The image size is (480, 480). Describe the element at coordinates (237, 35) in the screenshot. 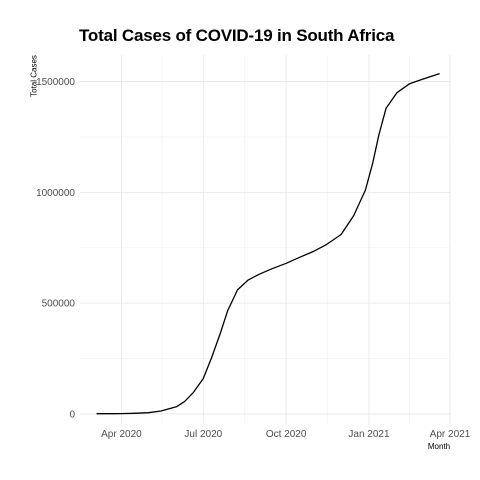

I see `chart-title: Total Cases of COVID-19 in South Africa` at that location.